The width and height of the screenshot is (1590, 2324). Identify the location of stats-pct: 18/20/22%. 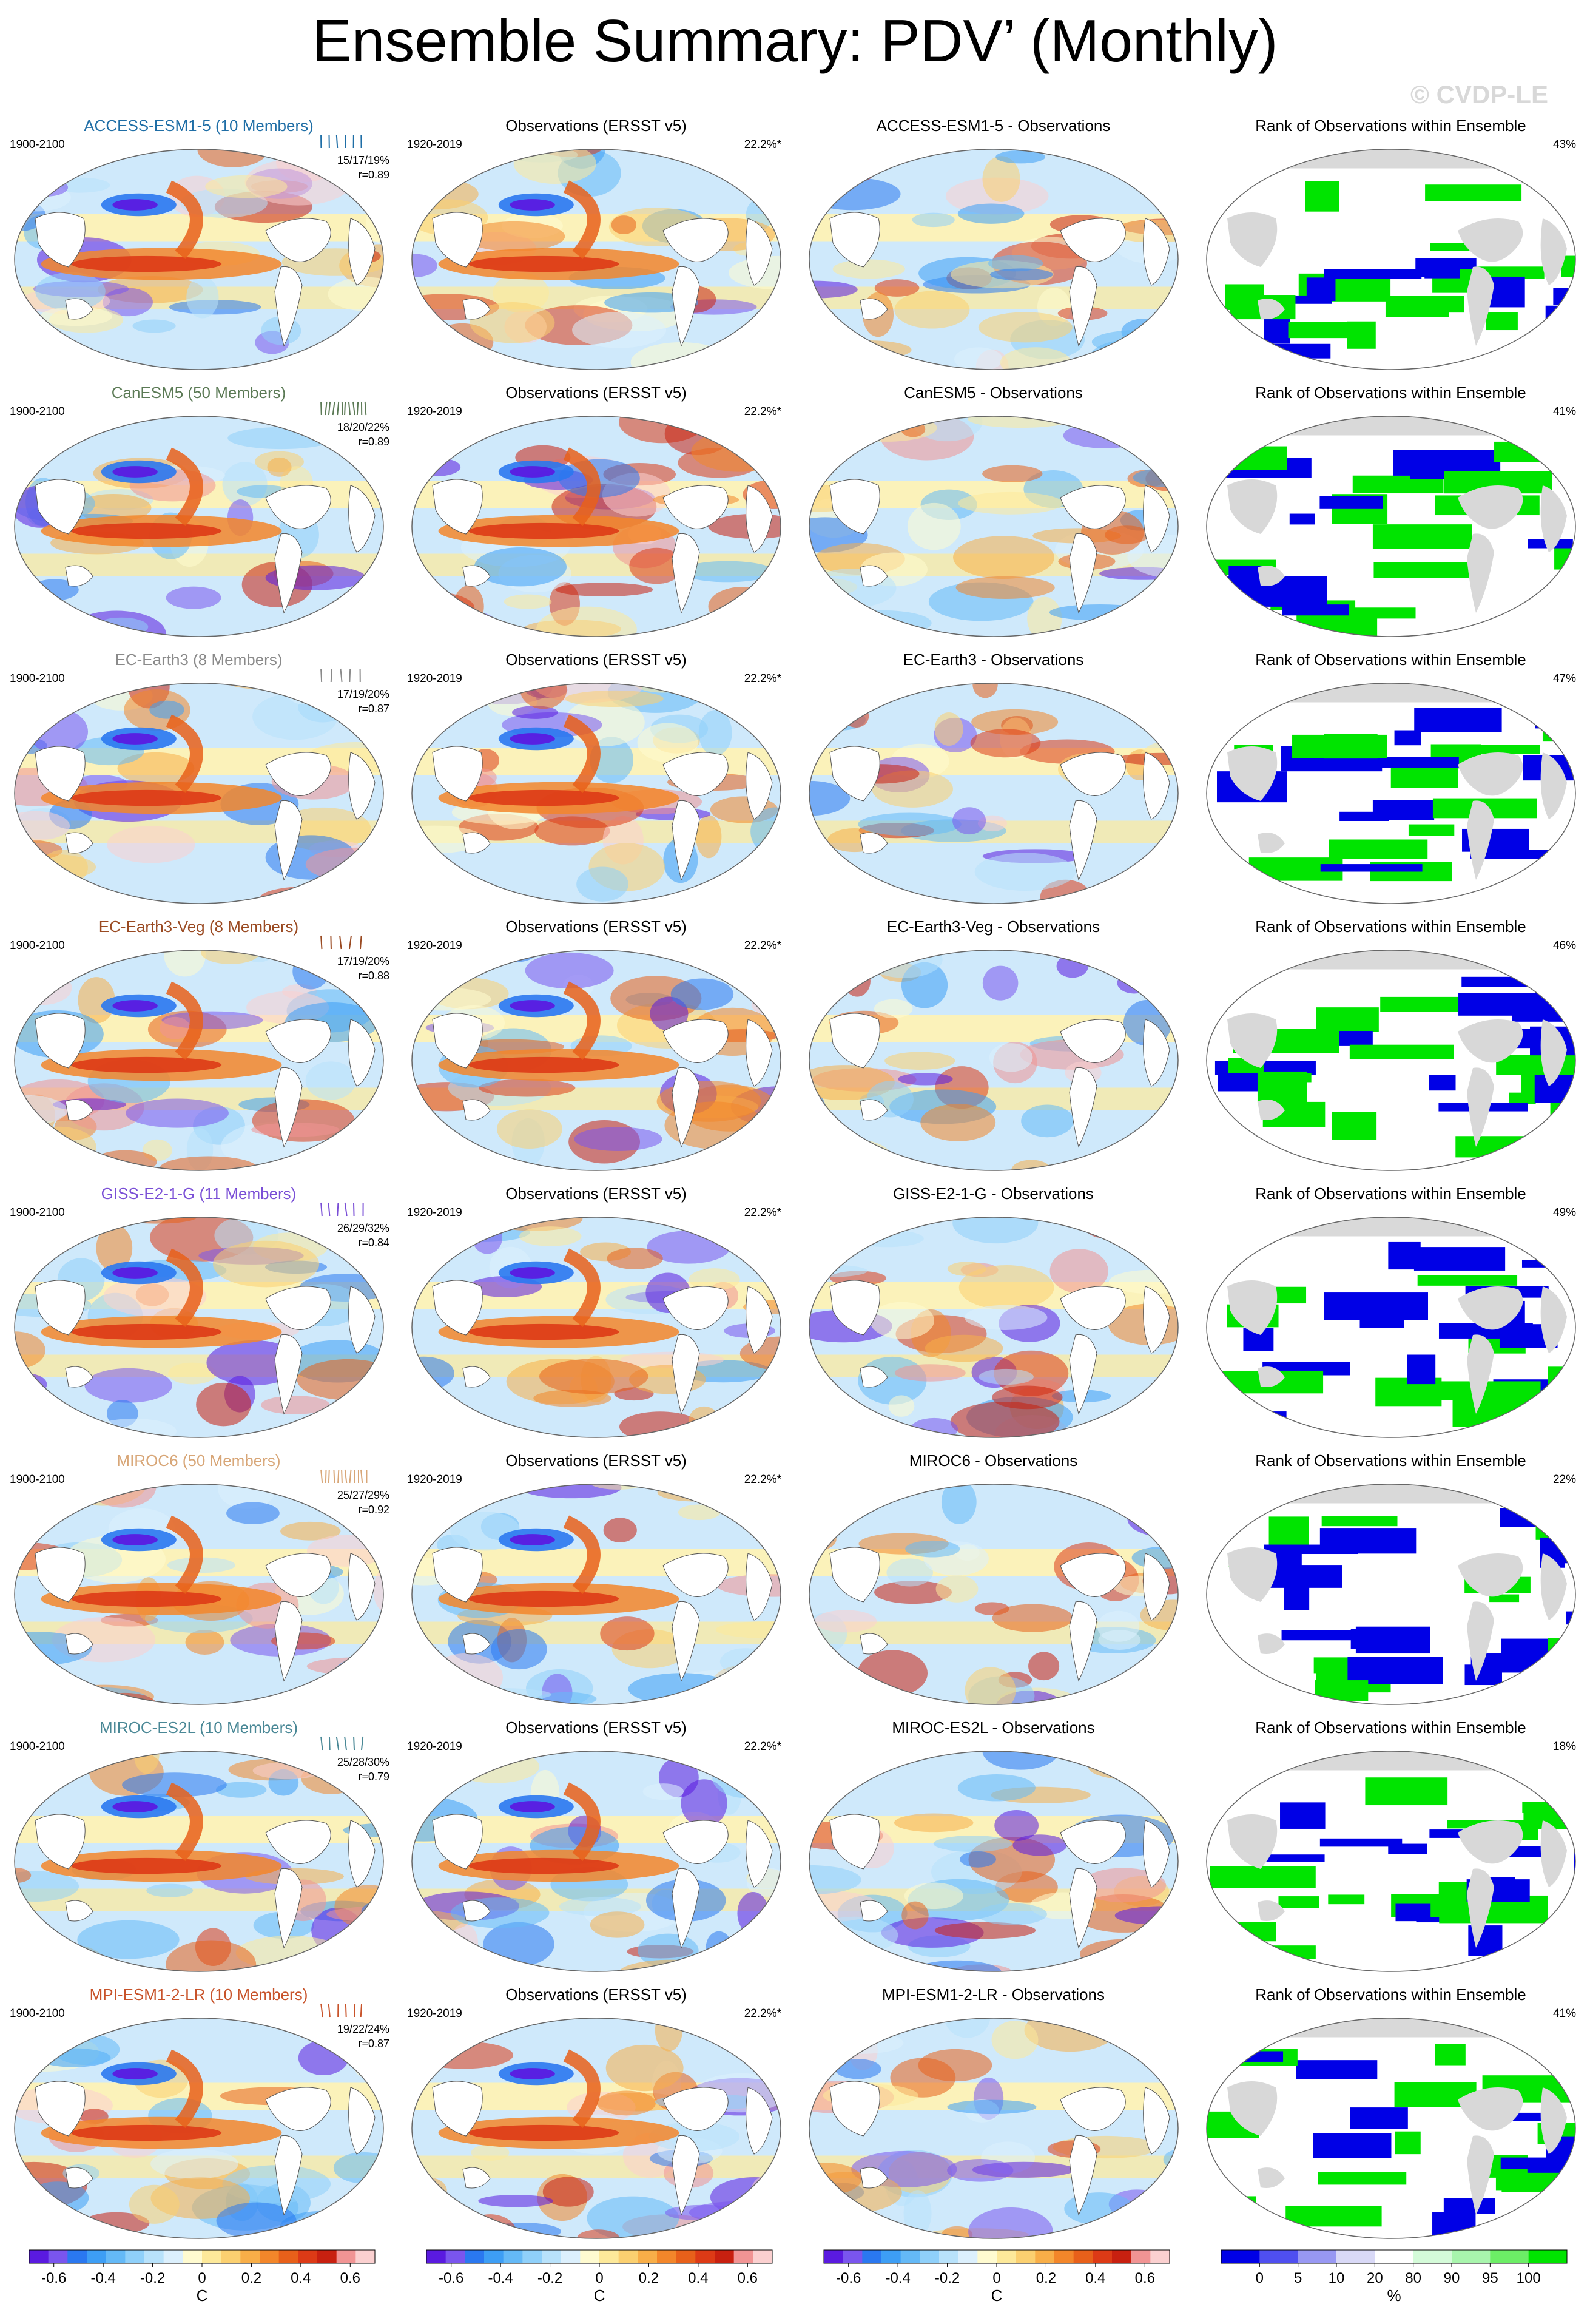
(363, 427).